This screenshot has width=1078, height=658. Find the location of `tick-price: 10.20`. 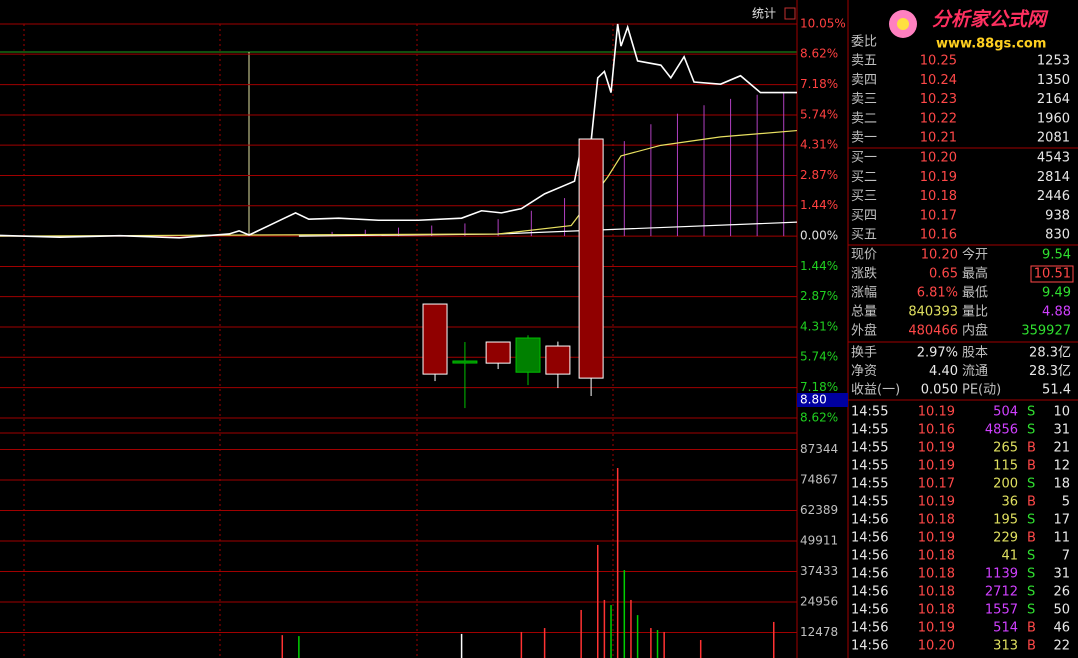

tick-price: 10.20 is located at coordinates (936, 646).